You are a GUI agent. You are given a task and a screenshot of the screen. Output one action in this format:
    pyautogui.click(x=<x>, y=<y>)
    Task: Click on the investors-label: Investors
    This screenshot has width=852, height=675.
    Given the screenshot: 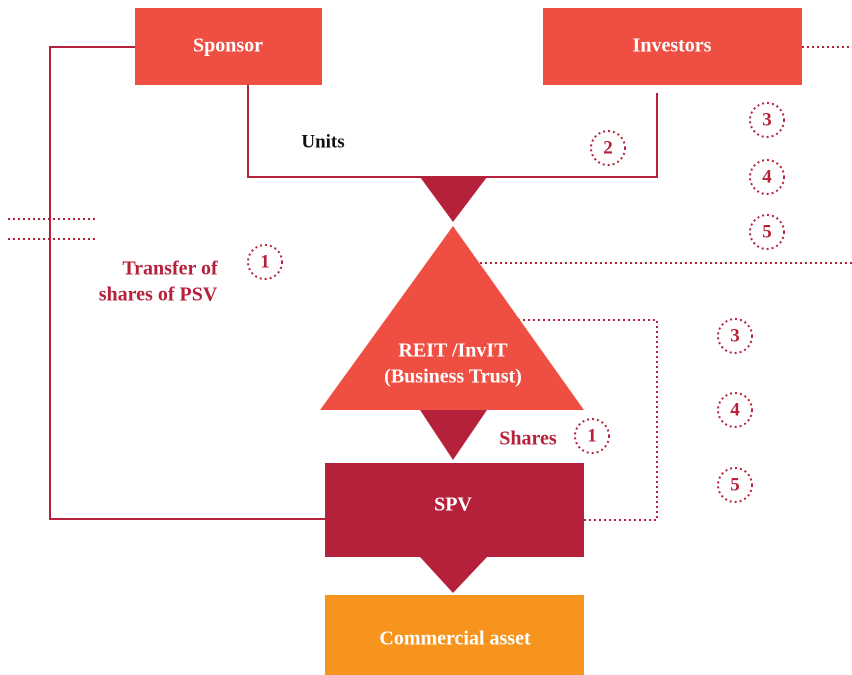 What is the action you would take?
    pyautogui.click(x=672, y=46)
    